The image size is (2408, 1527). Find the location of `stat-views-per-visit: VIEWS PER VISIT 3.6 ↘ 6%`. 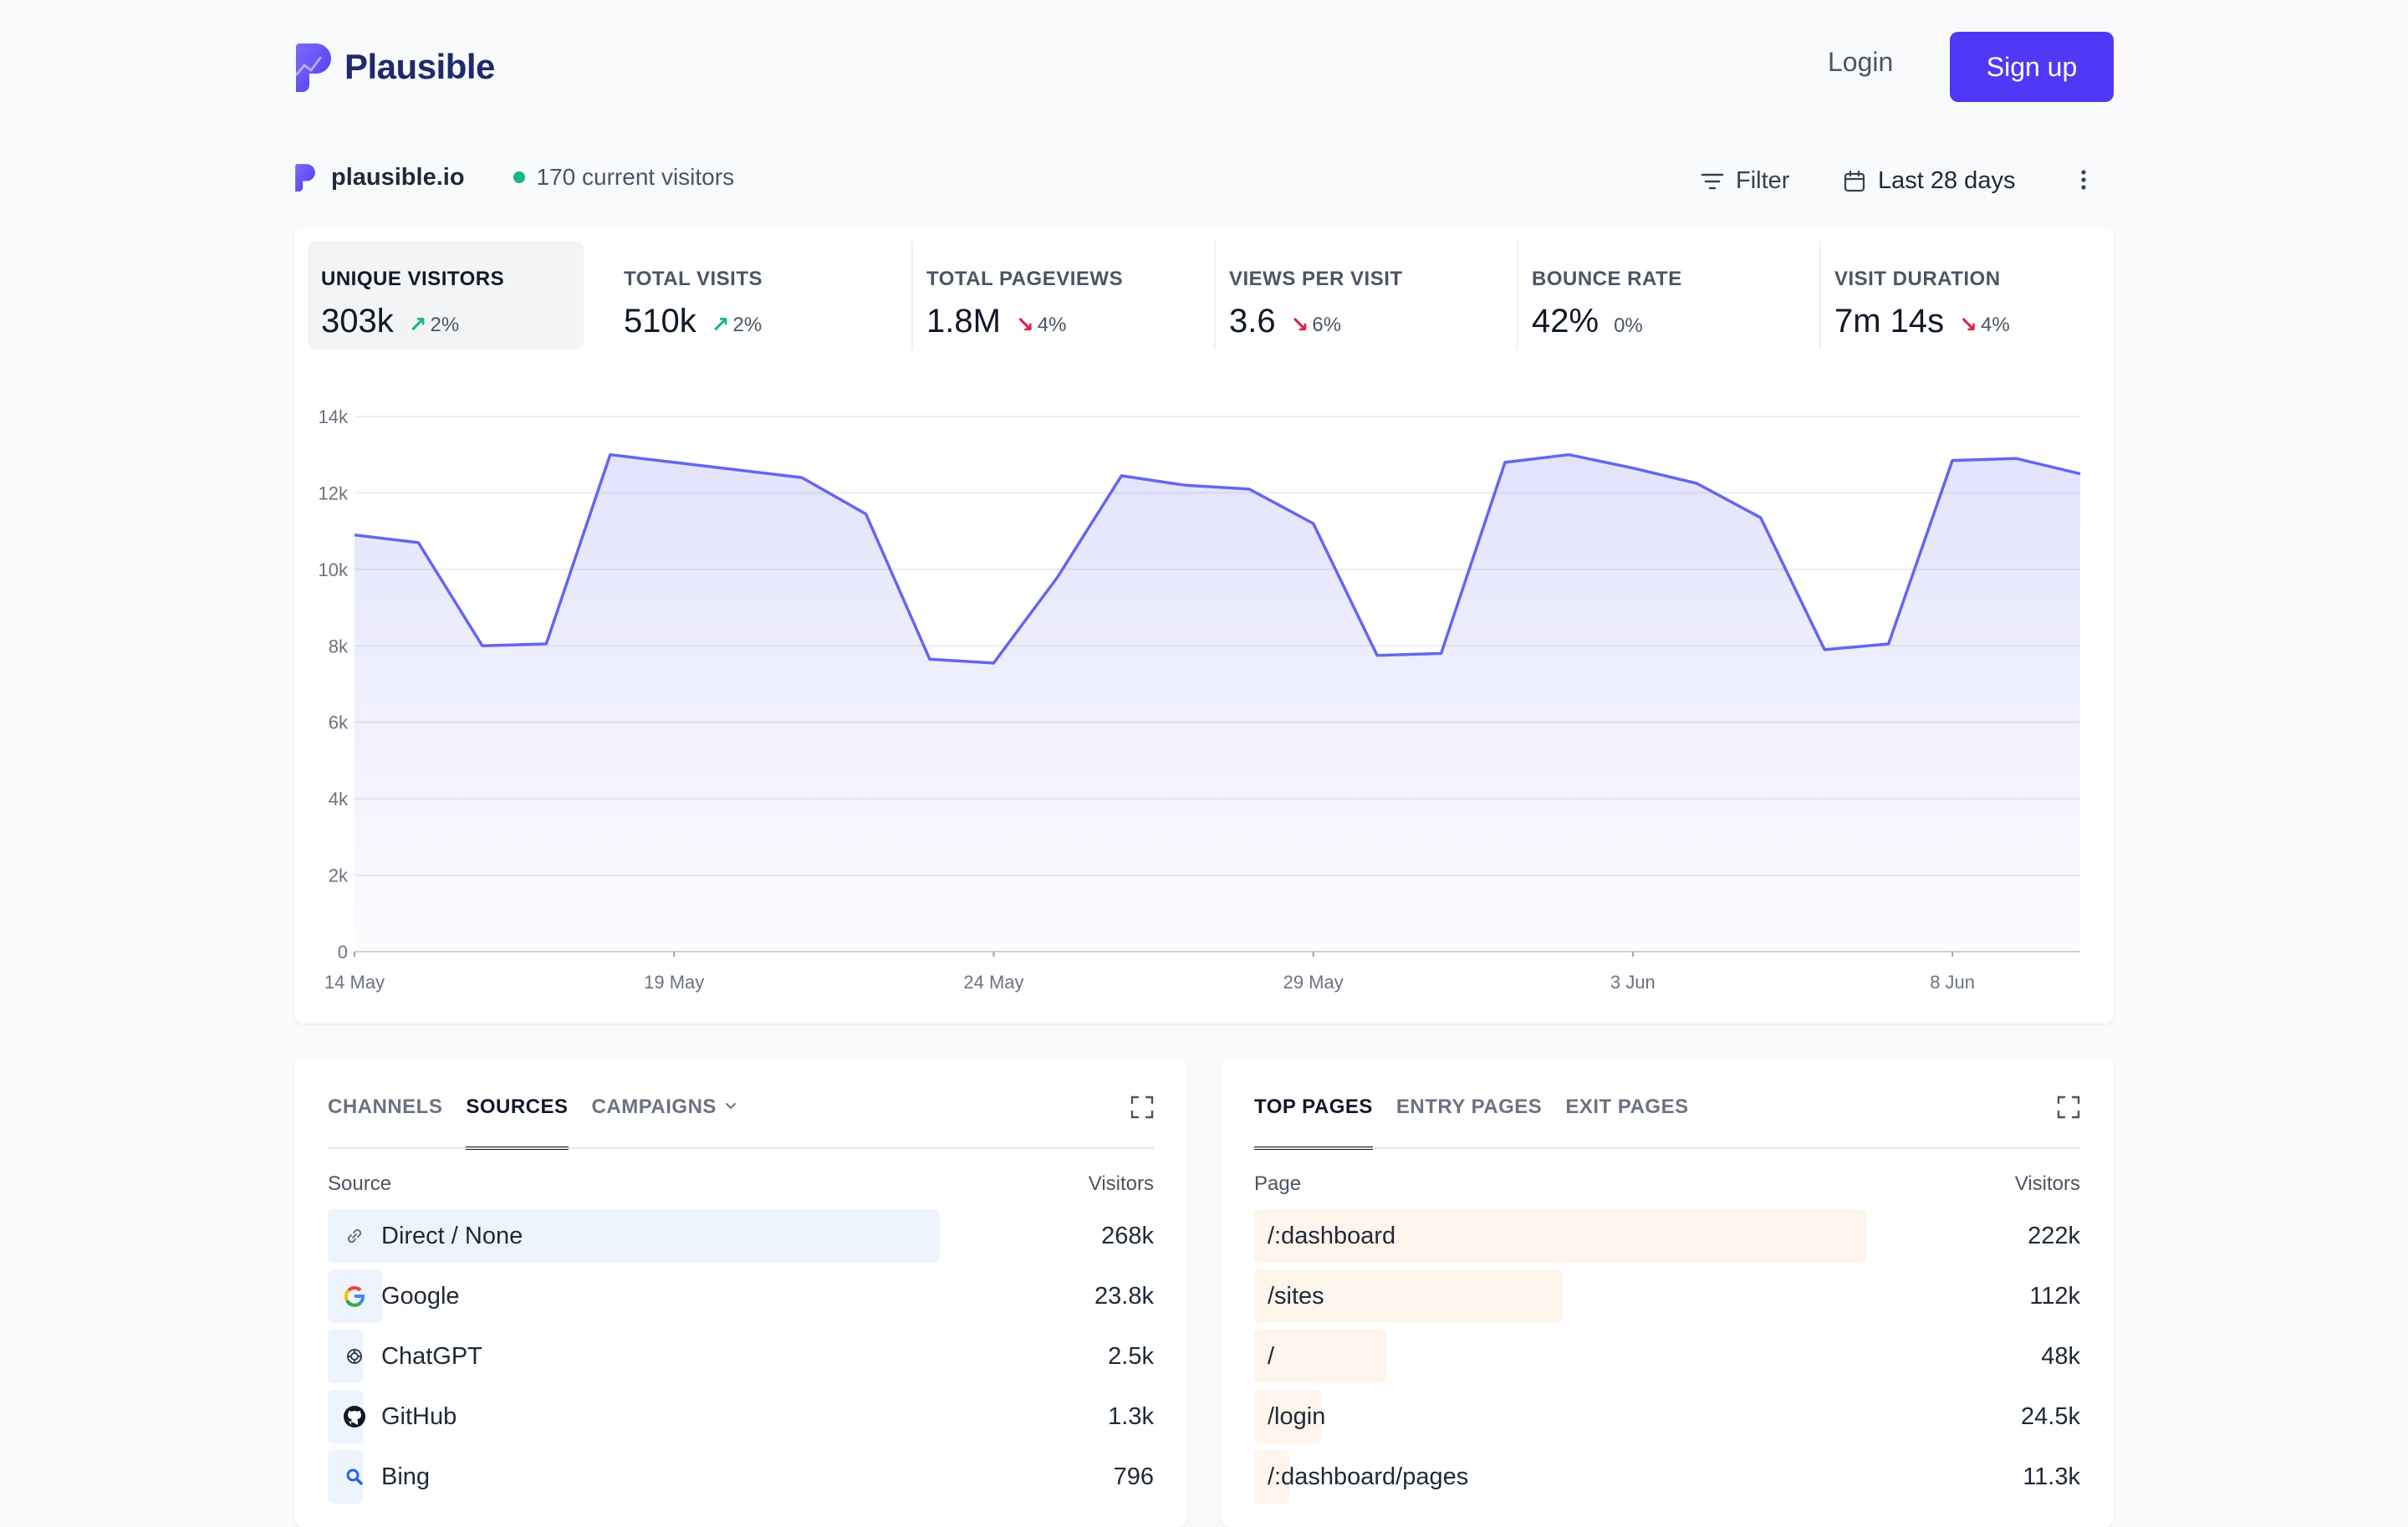

stat-views-per-visit: VIEWS PER VISIT 3.6 ↘ 6% is located at coordinates (1367, 295).